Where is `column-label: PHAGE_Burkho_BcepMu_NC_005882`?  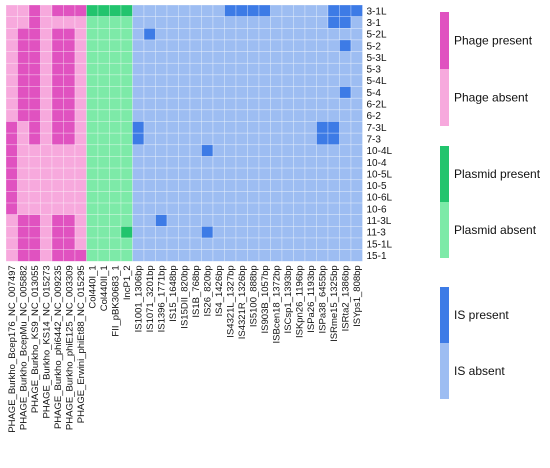
column-label: PHAGE_Burkho_BcepMu_NC_005882 is located at coordinates (24, 347).